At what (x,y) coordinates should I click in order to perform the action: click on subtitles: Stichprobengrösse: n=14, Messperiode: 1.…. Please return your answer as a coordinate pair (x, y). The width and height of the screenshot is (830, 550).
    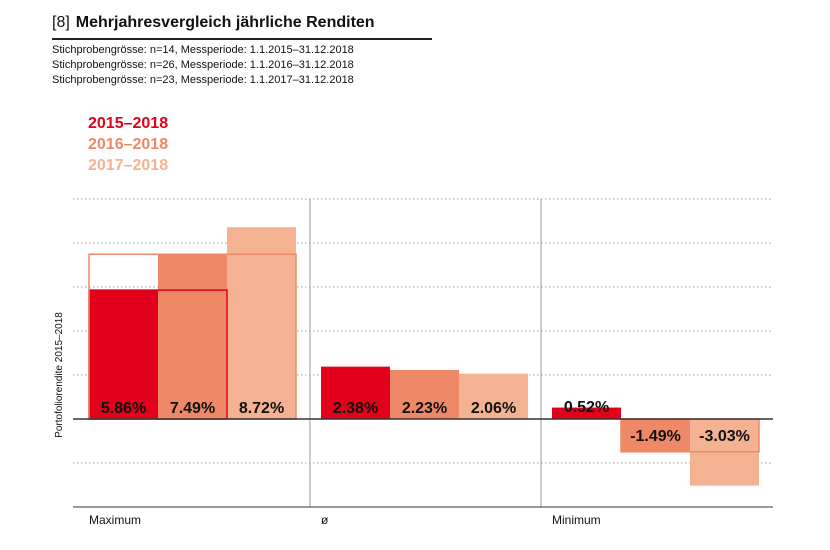
    Looking at the image, I should click on (242, 65).